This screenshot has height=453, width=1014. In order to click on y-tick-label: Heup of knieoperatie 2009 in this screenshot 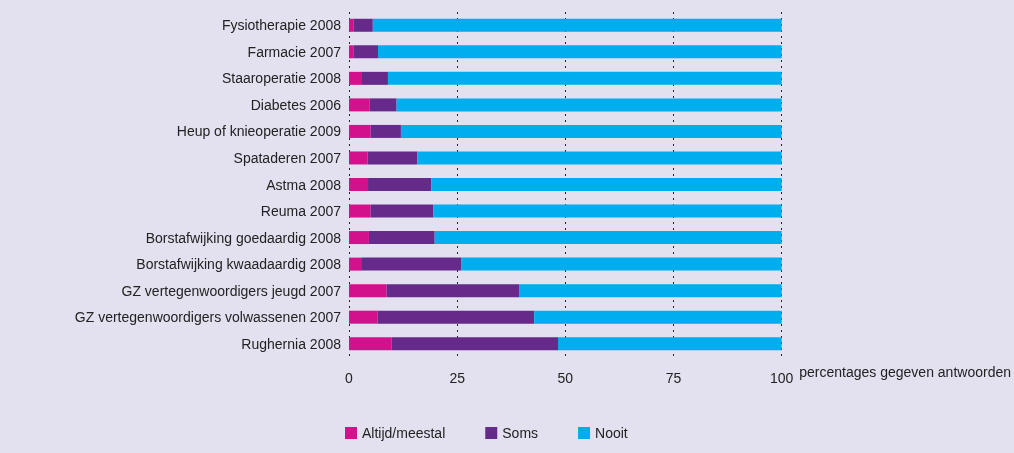, I will do `click(259, 131)`.